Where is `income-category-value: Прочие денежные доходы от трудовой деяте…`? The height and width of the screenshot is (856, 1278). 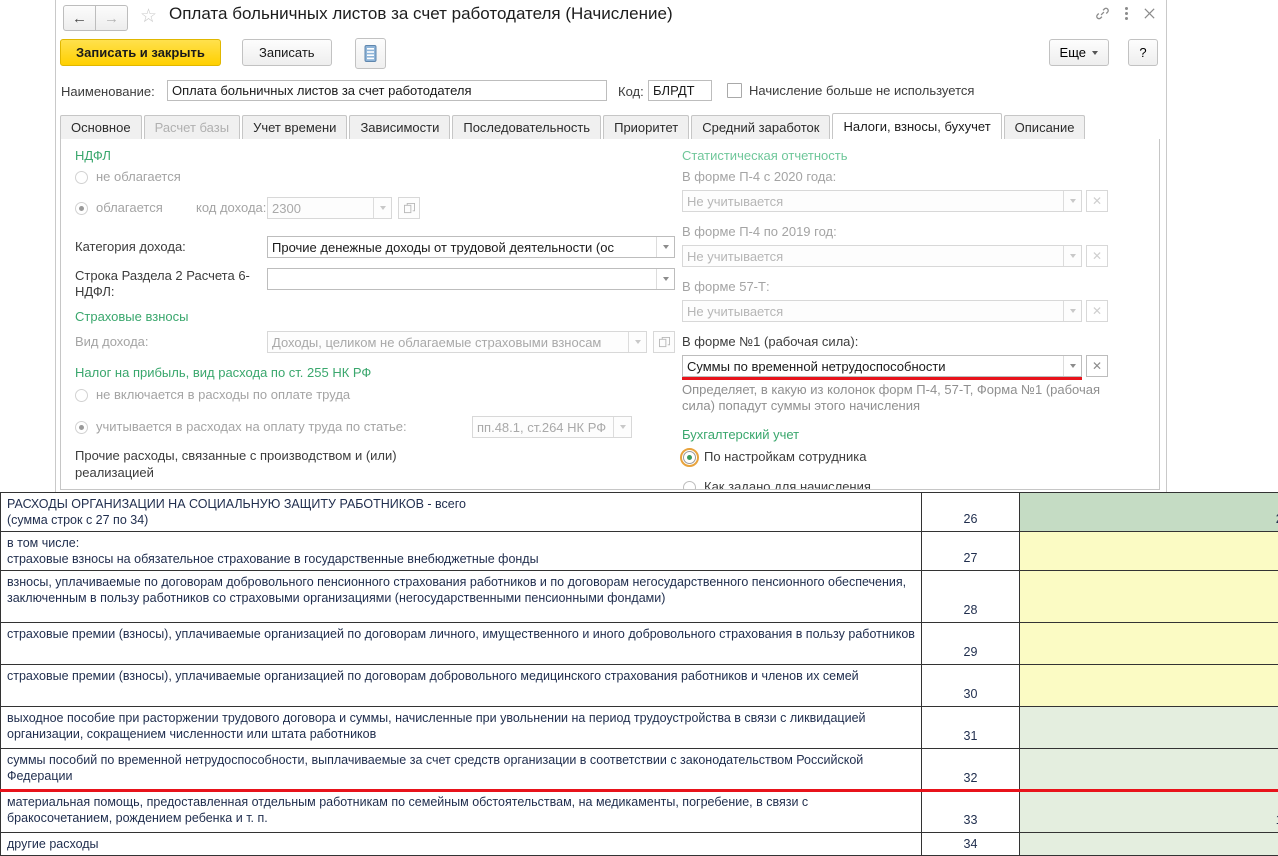
income-category-value: Прочие денежные доходы от трудовой деяте… is located at coordinates (462, 247).